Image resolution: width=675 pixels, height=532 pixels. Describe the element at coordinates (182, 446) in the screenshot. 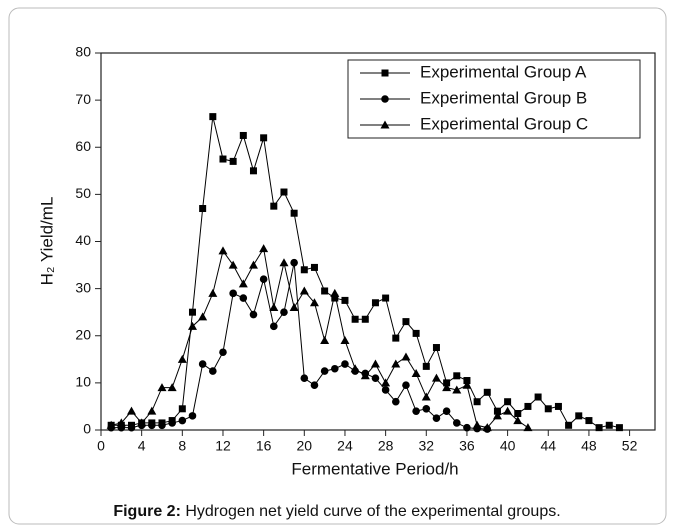

I see `x-tick-label: 8` at that location.